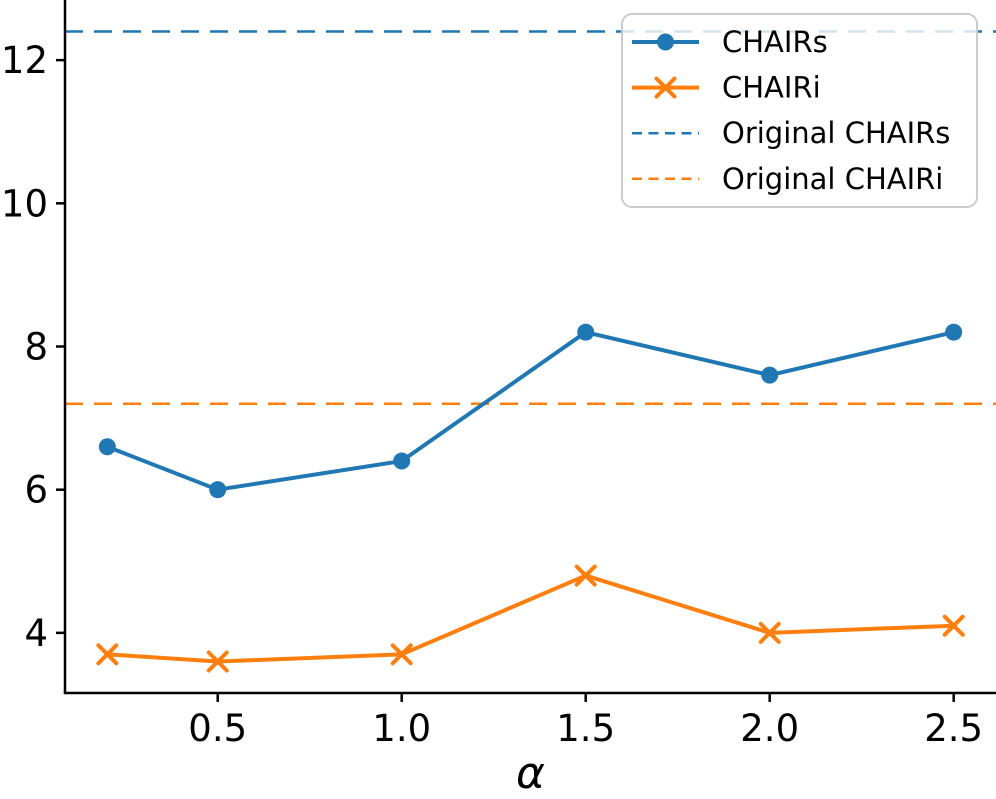 This screenshot has width=996, height=799. I want to click on legend-label: Original CHAIRi, so click(832, 179).